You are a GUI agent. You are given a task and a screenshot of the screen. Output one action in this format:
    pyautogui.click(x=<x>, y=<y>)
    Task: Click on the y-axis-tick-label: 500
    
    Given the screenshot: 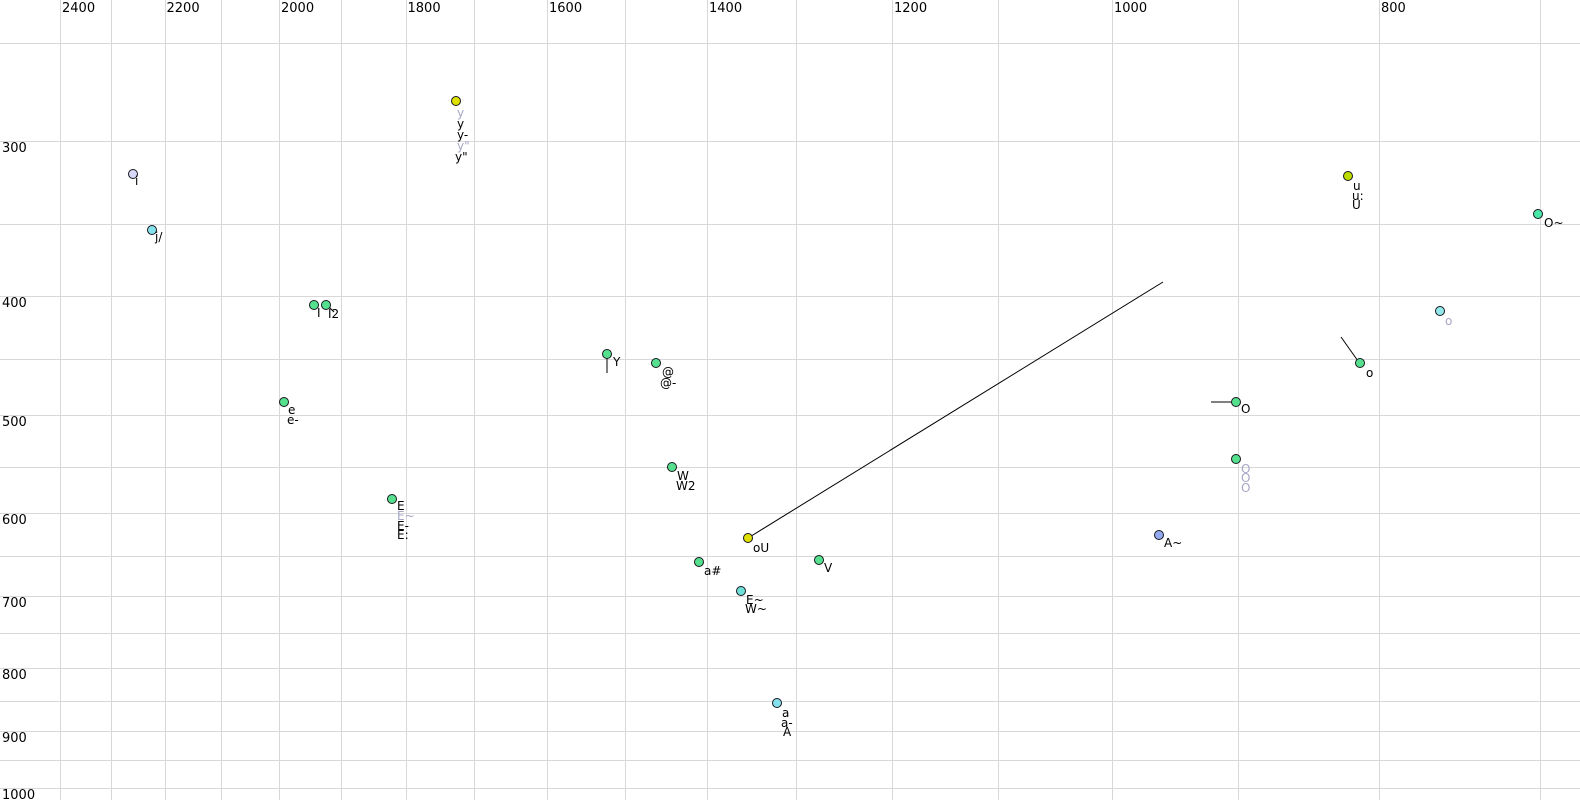 What is the action you would take?
    pyautogui.click(x=14, y=422)
    